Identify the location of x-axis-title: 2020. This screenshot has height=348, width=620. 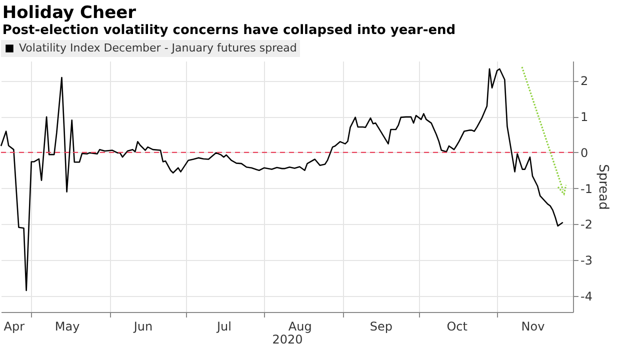
(287, 339).